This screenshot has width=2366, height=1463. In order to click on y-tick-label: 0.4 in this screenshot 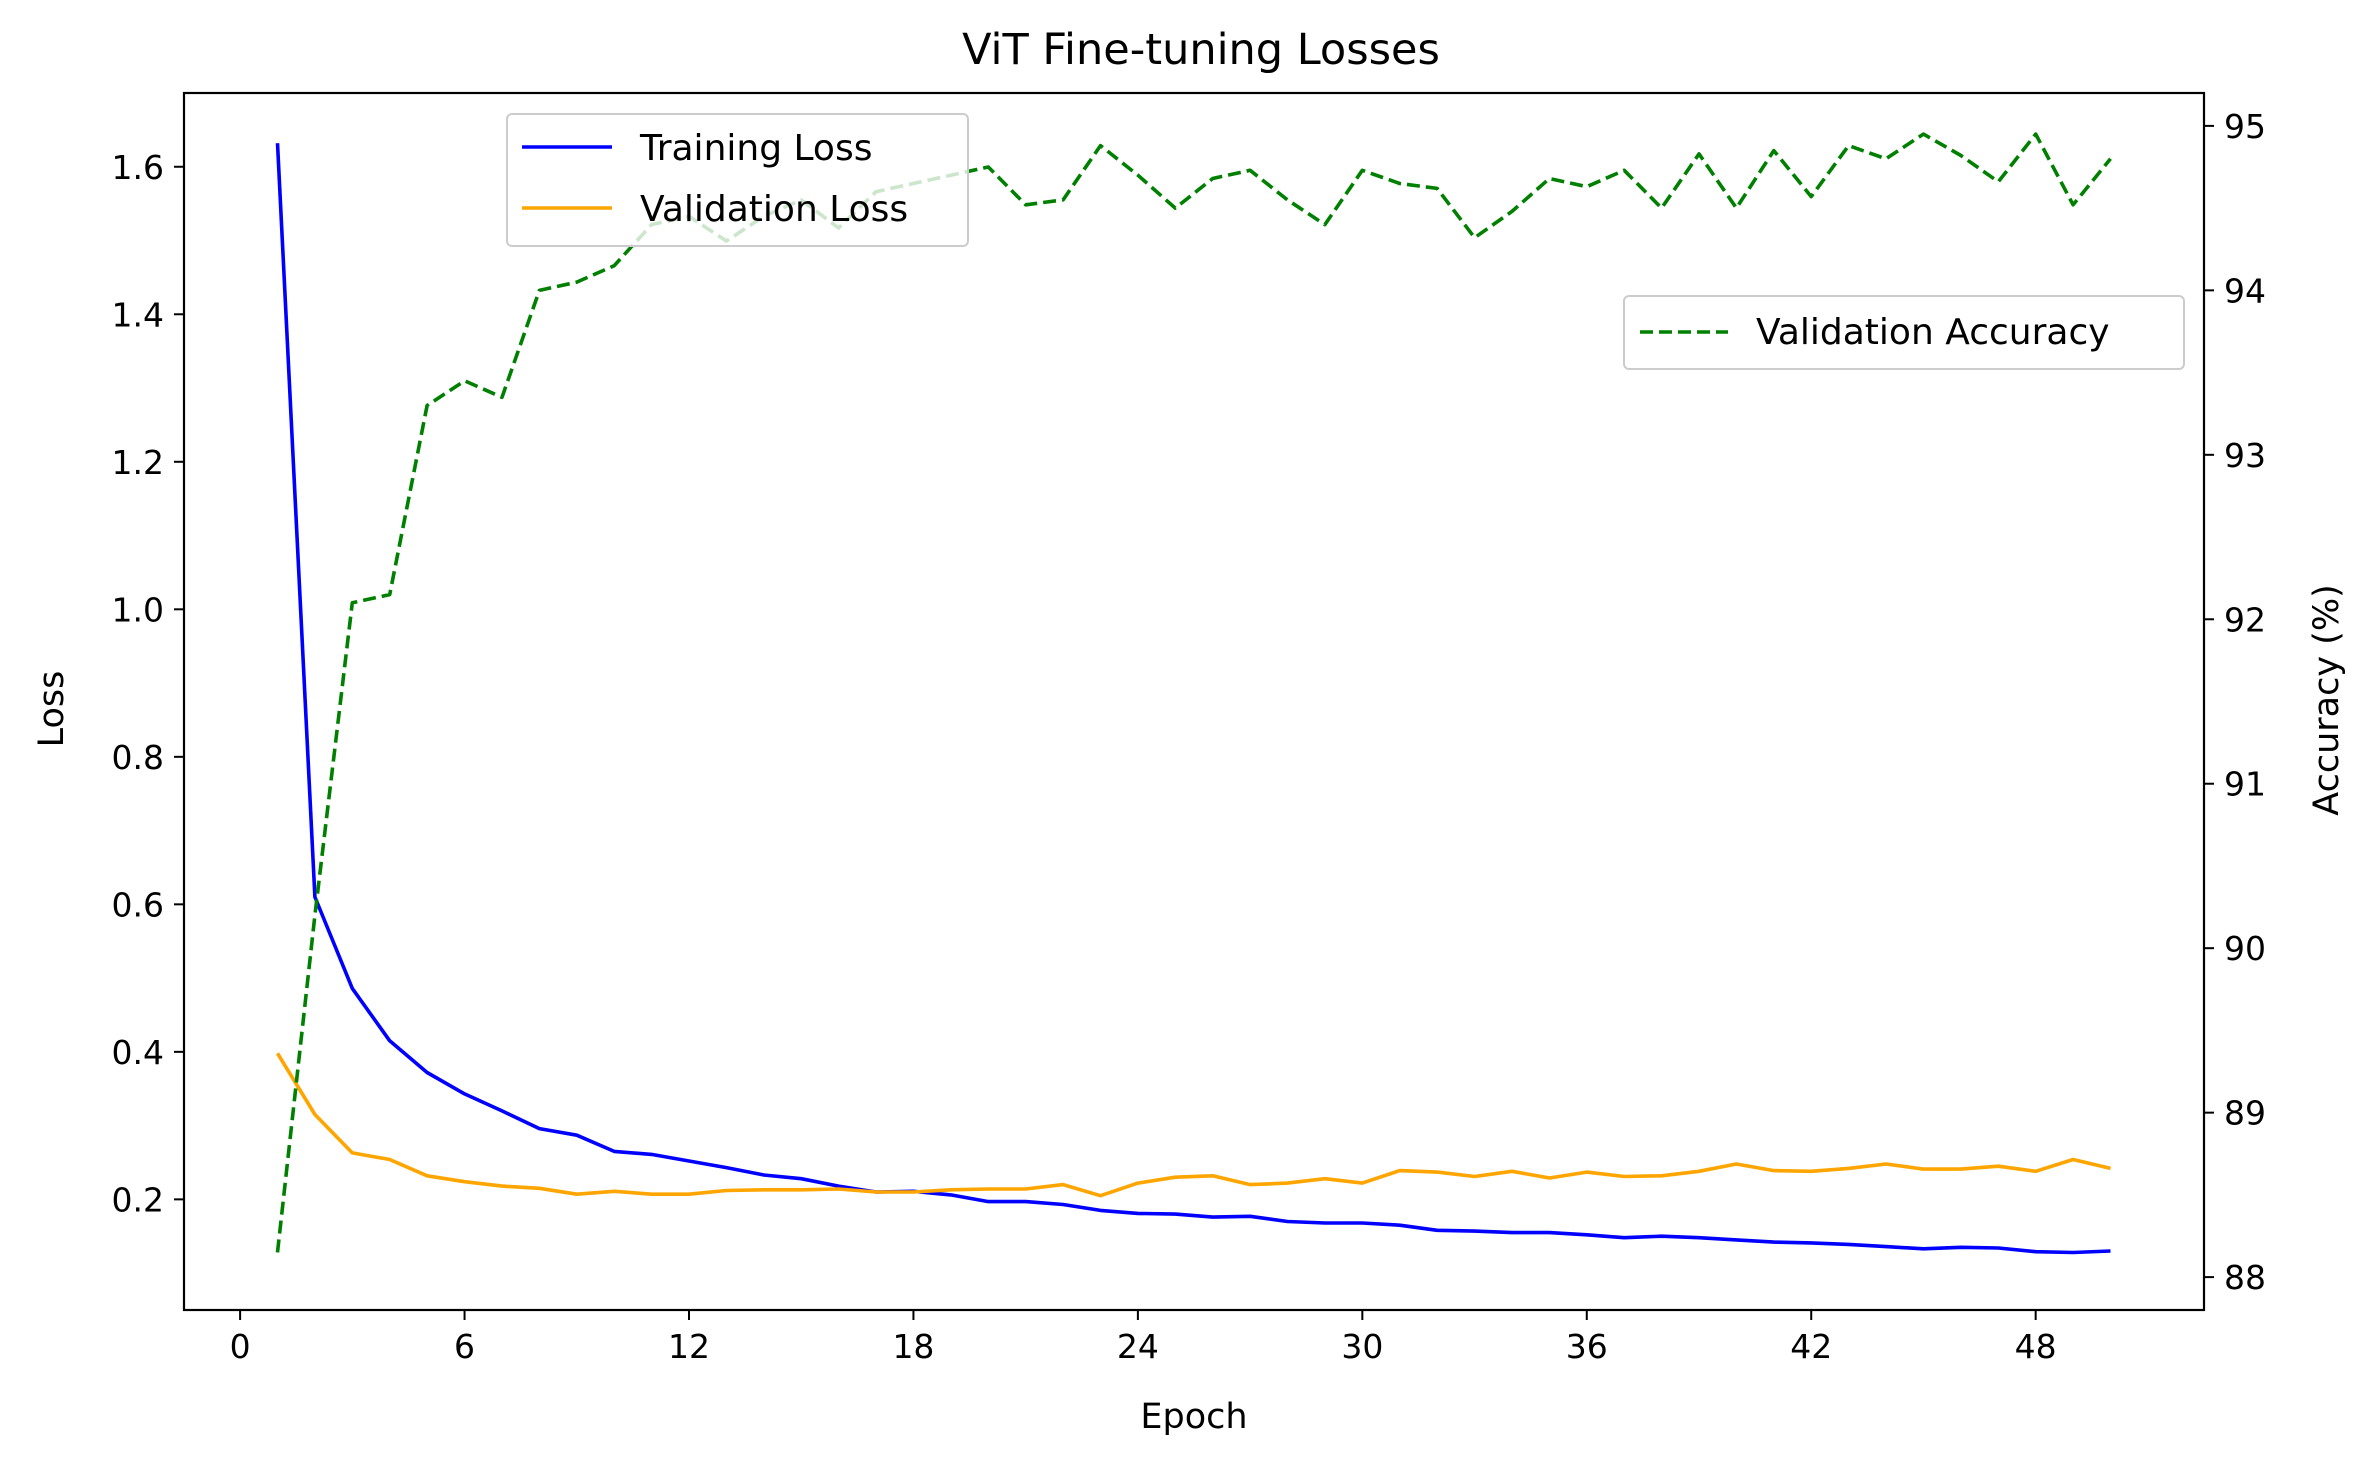, I will do `click(138, 1052)`.